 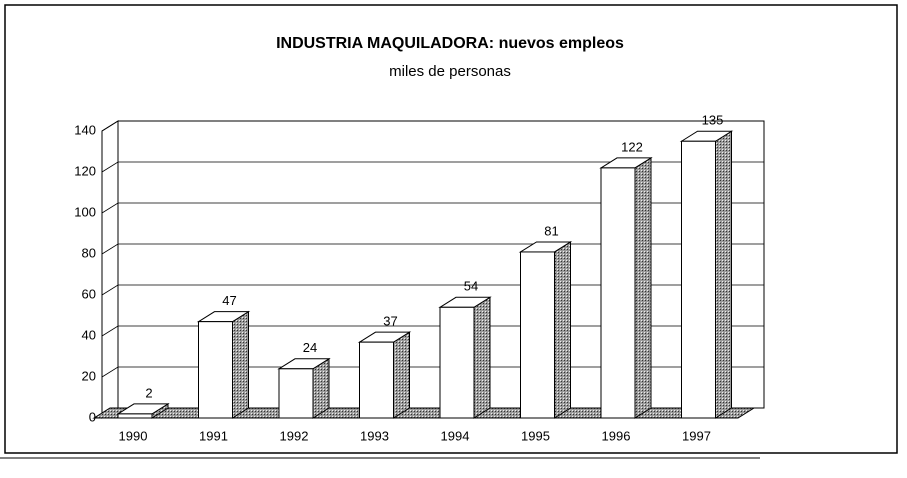 I want to click on x-tick-label: 1990, so click(x=133, y=435).